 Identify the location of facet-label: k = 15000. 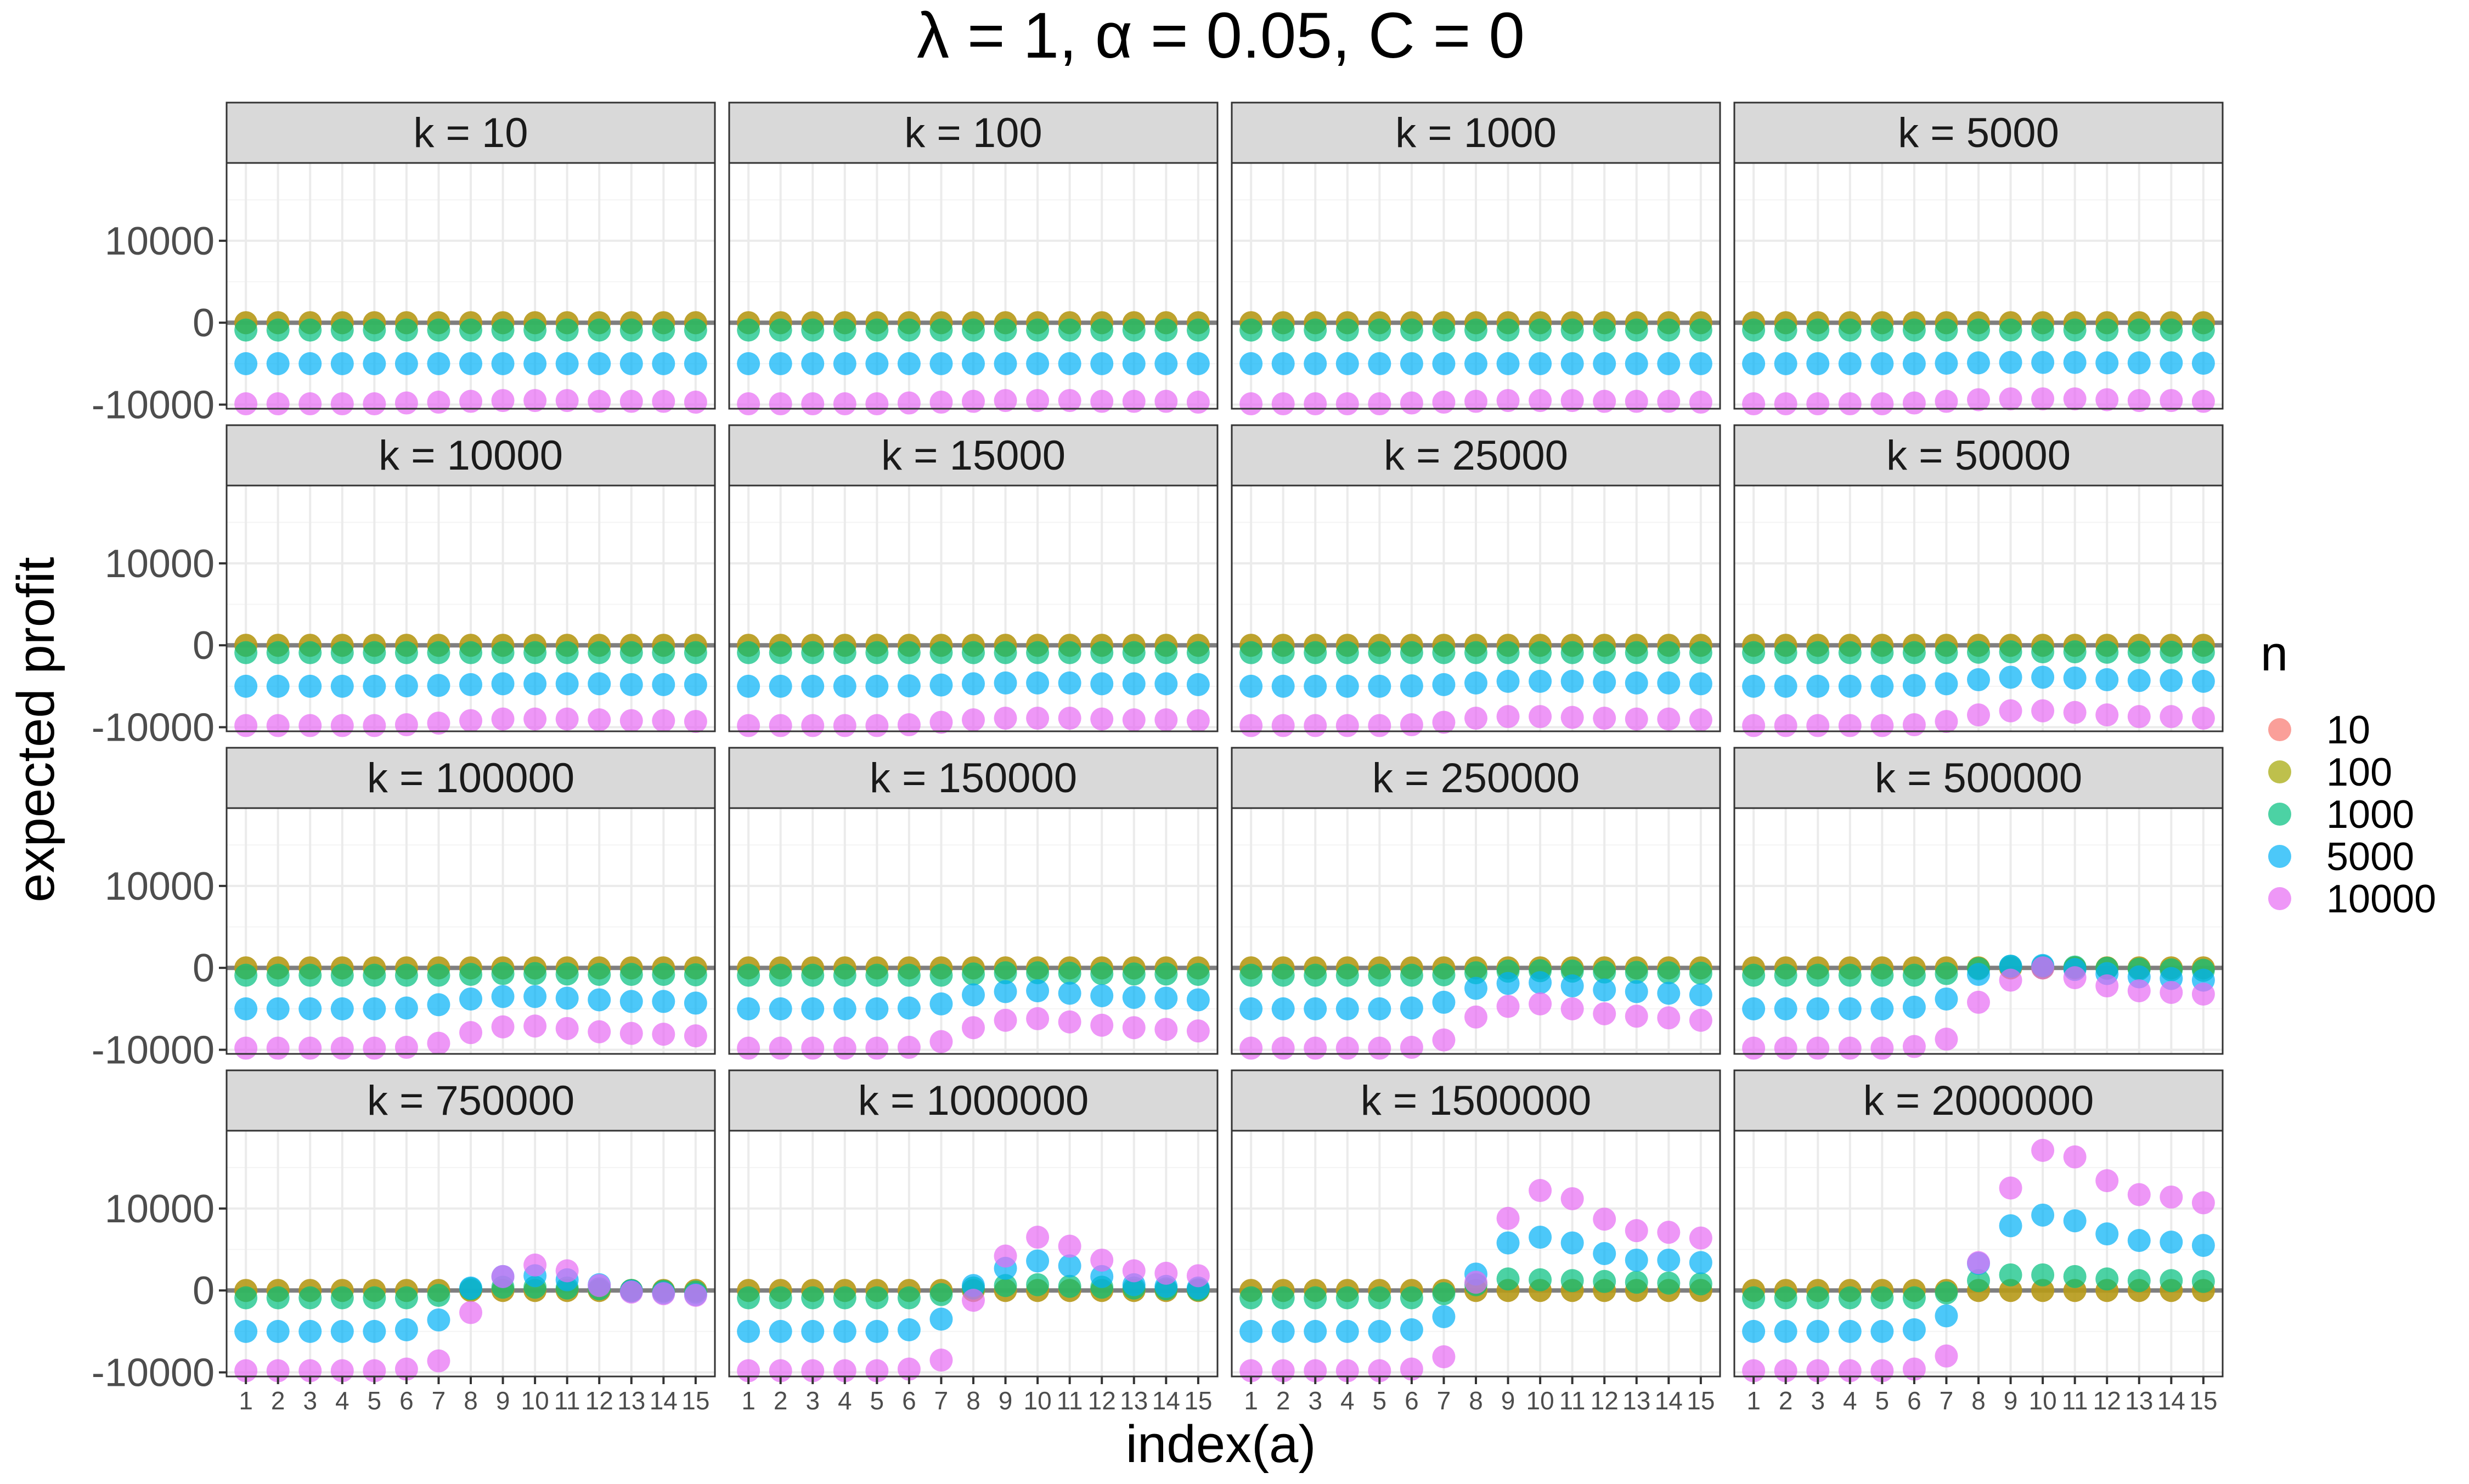
(973, 455).